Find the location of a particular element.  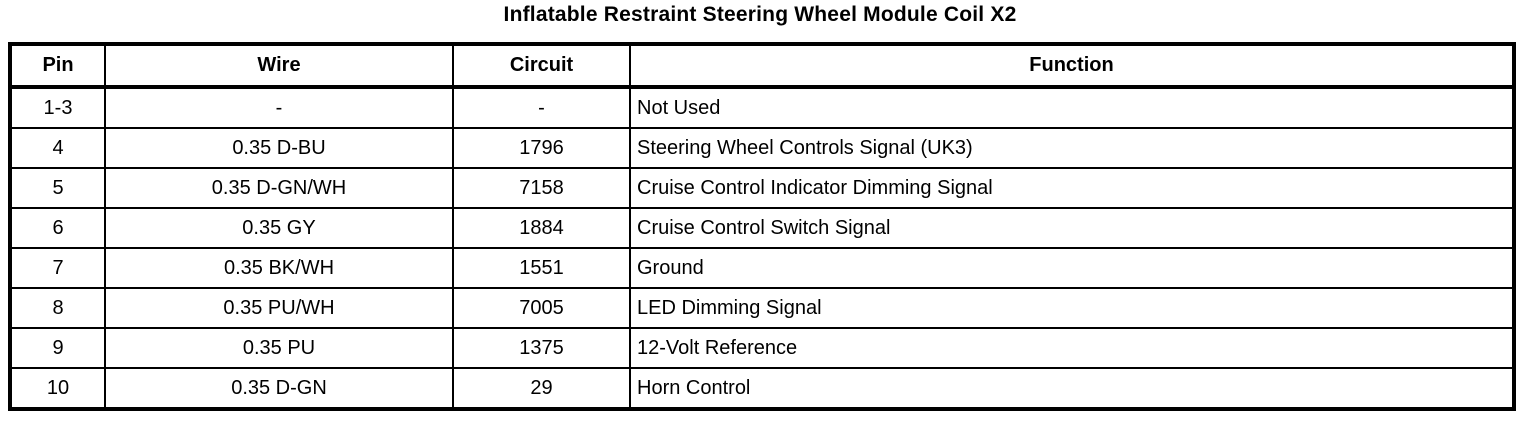

table-row: 8 0.35 PU/WH 7005 LED Dimming Signal is located at coordinates (762, 308).